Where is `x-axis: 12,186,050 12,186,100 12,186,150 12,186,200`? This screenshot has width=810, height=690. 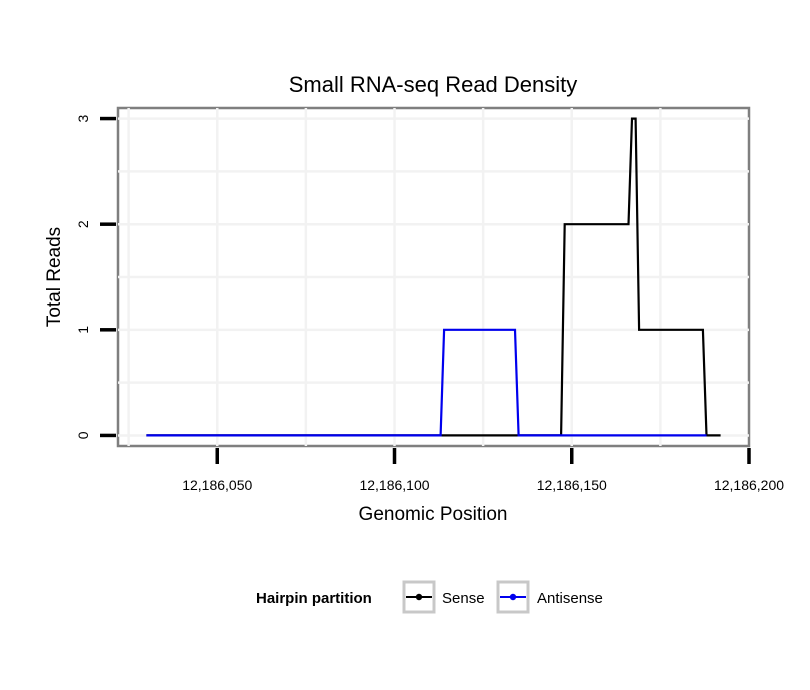 x-axis: 12,186,050 12,186,100 12,186,150 12,186,200 is located at coordinates (483, 470).